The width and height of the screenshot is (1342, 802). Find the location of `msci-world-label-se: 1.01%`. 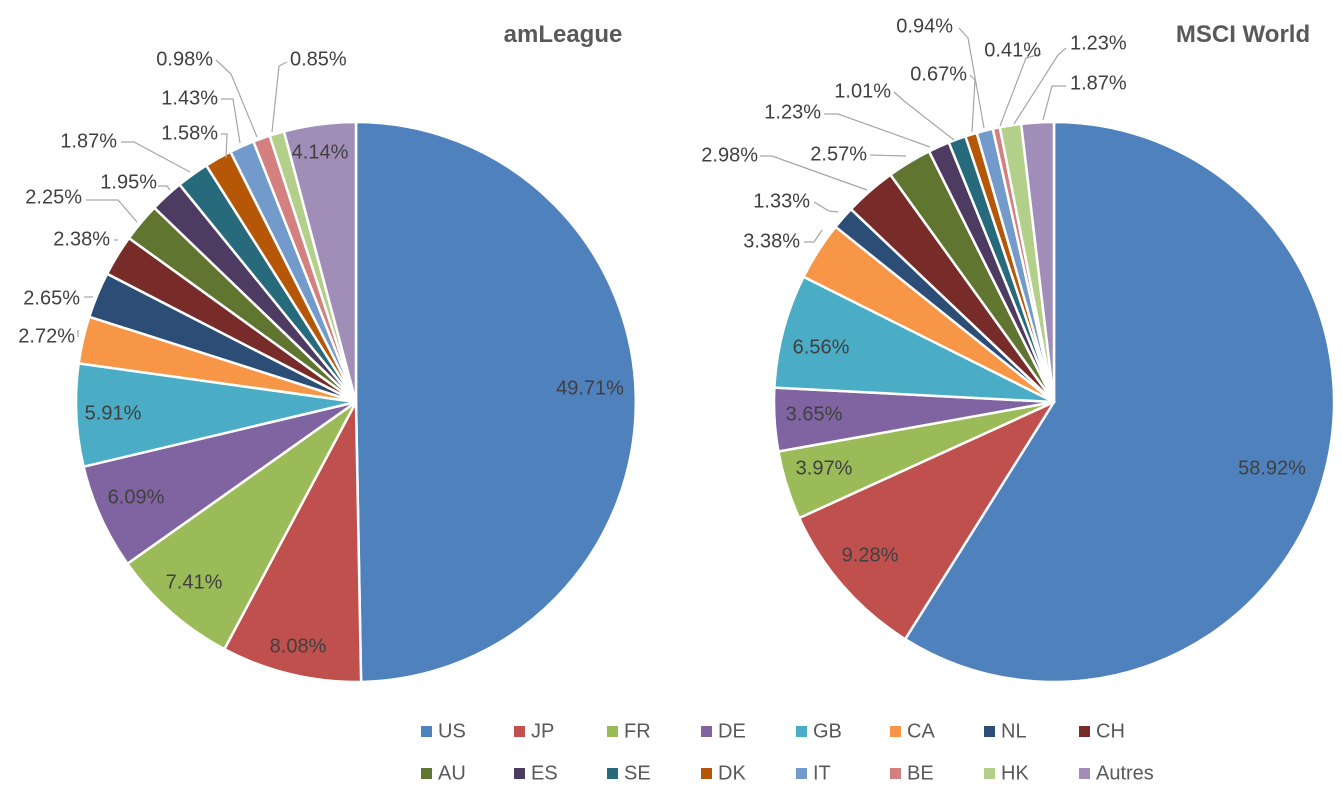

msci-world-label-se: 1.01% is located at coordinates (862, 91).